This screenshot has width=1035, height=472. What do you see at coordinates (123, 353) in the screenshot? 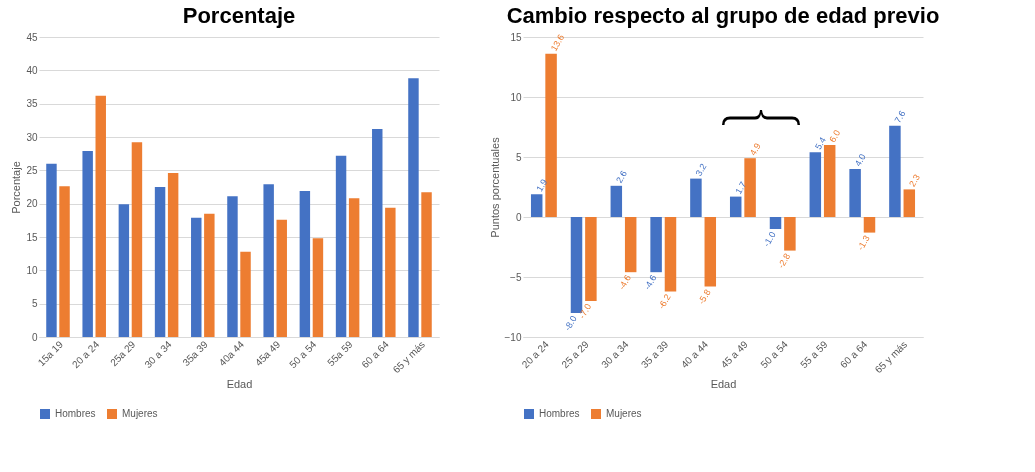
I see `x-tick-label: 25a 29` at bounding box center [123, 353].